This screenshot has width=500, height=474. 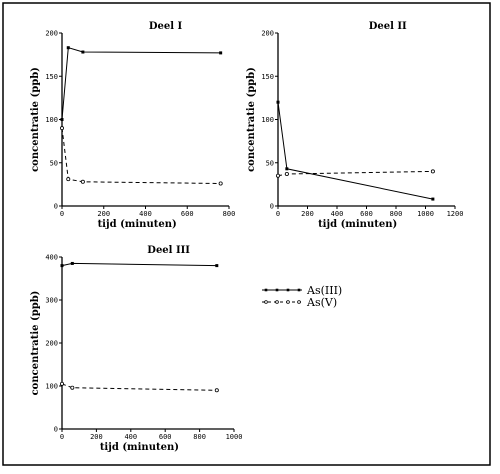 I want to click on y-tick-label: 300, so click(x=51, y=301).